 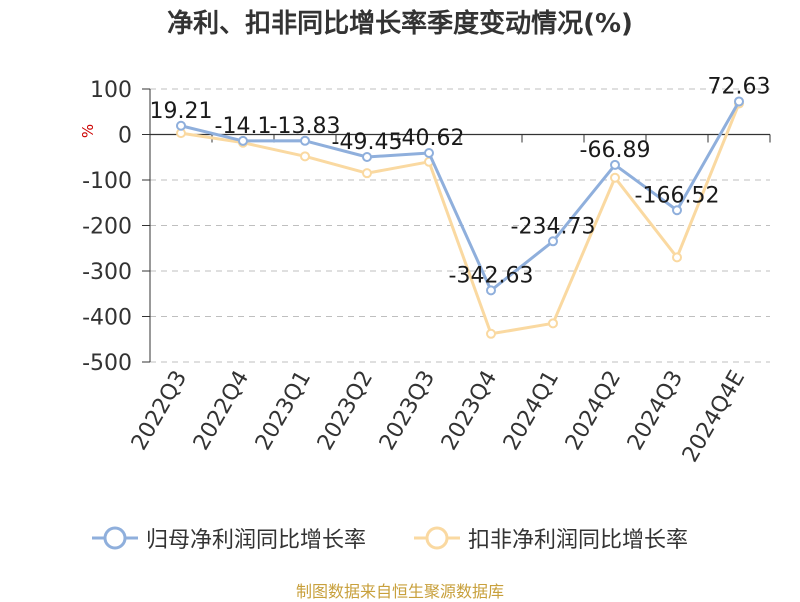 I want to click on data-label: -234.73, so click(x=553, y=226).